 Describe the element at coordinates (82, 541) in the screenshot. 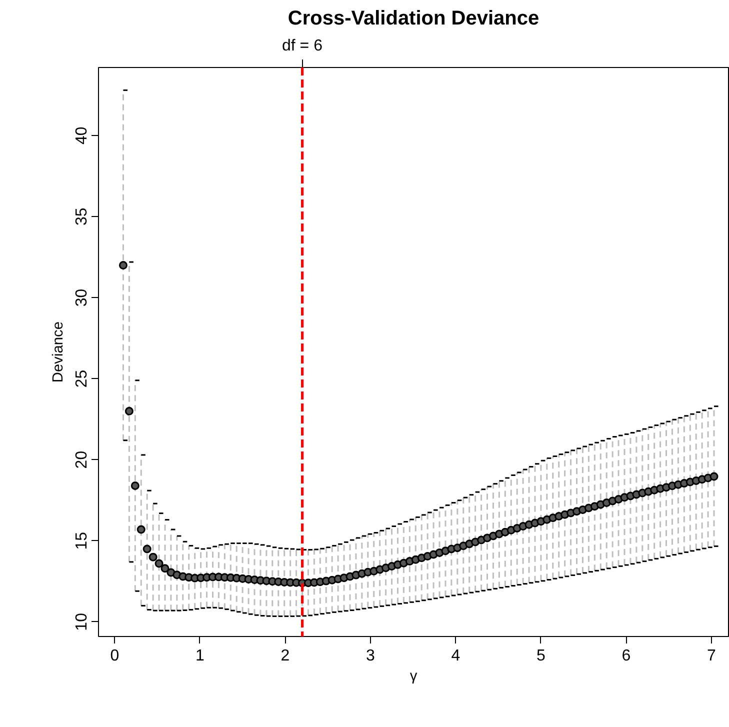

I see `y-tick-label: 15` at that location.